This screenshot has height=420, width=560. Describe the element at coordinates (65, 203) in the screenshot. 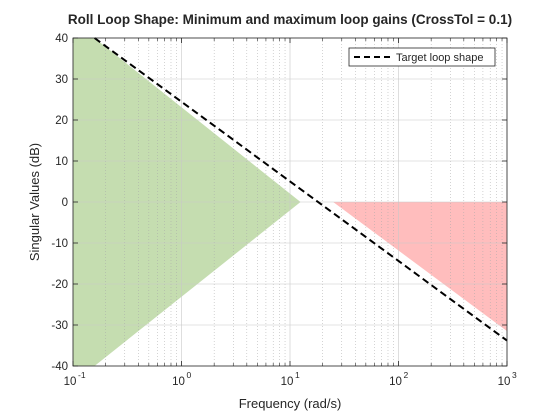

I see `y-tick-label: 0` at that location.